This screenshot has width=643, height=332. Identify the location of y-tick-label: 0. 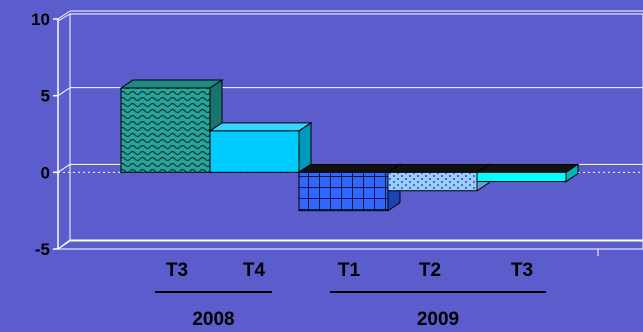
(45, 172).